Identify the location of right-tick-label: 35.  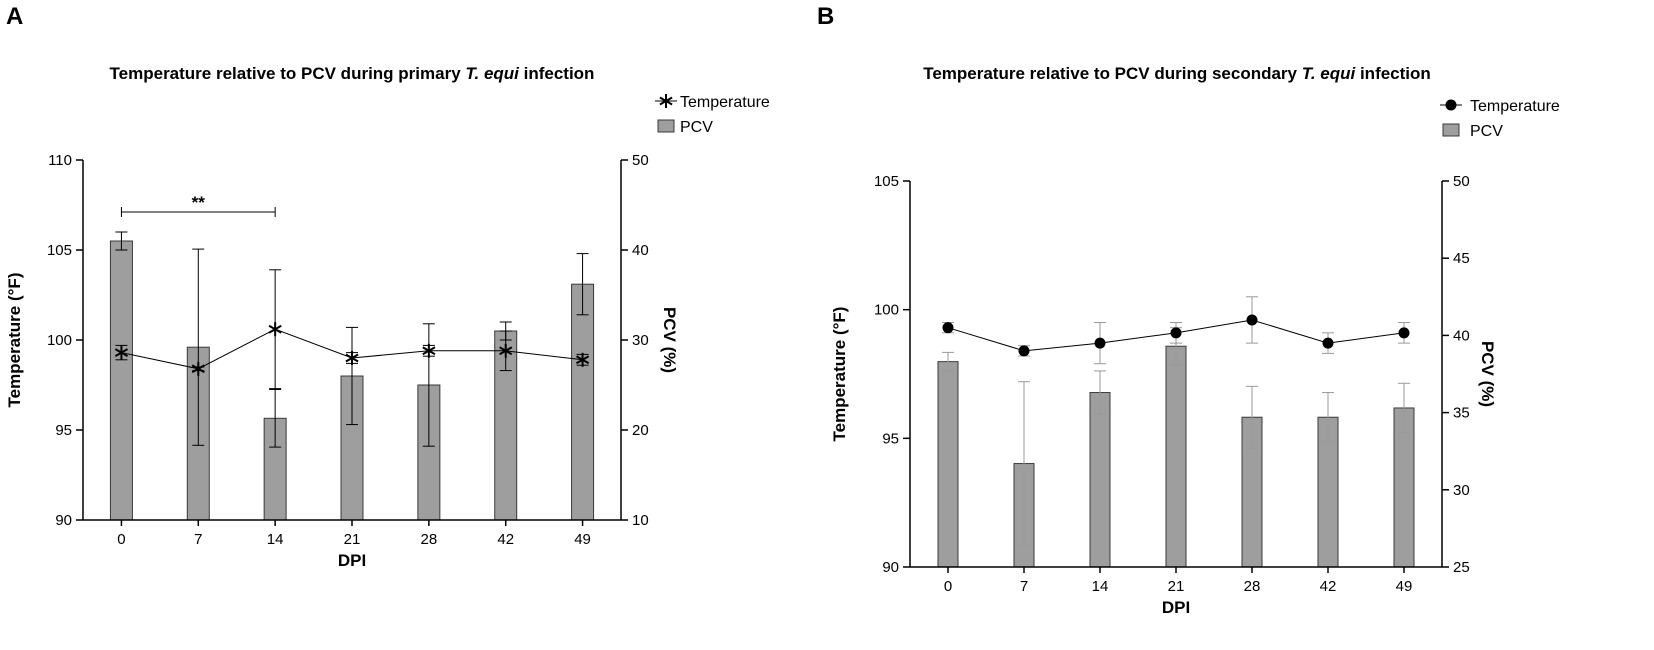
(1461, 413).